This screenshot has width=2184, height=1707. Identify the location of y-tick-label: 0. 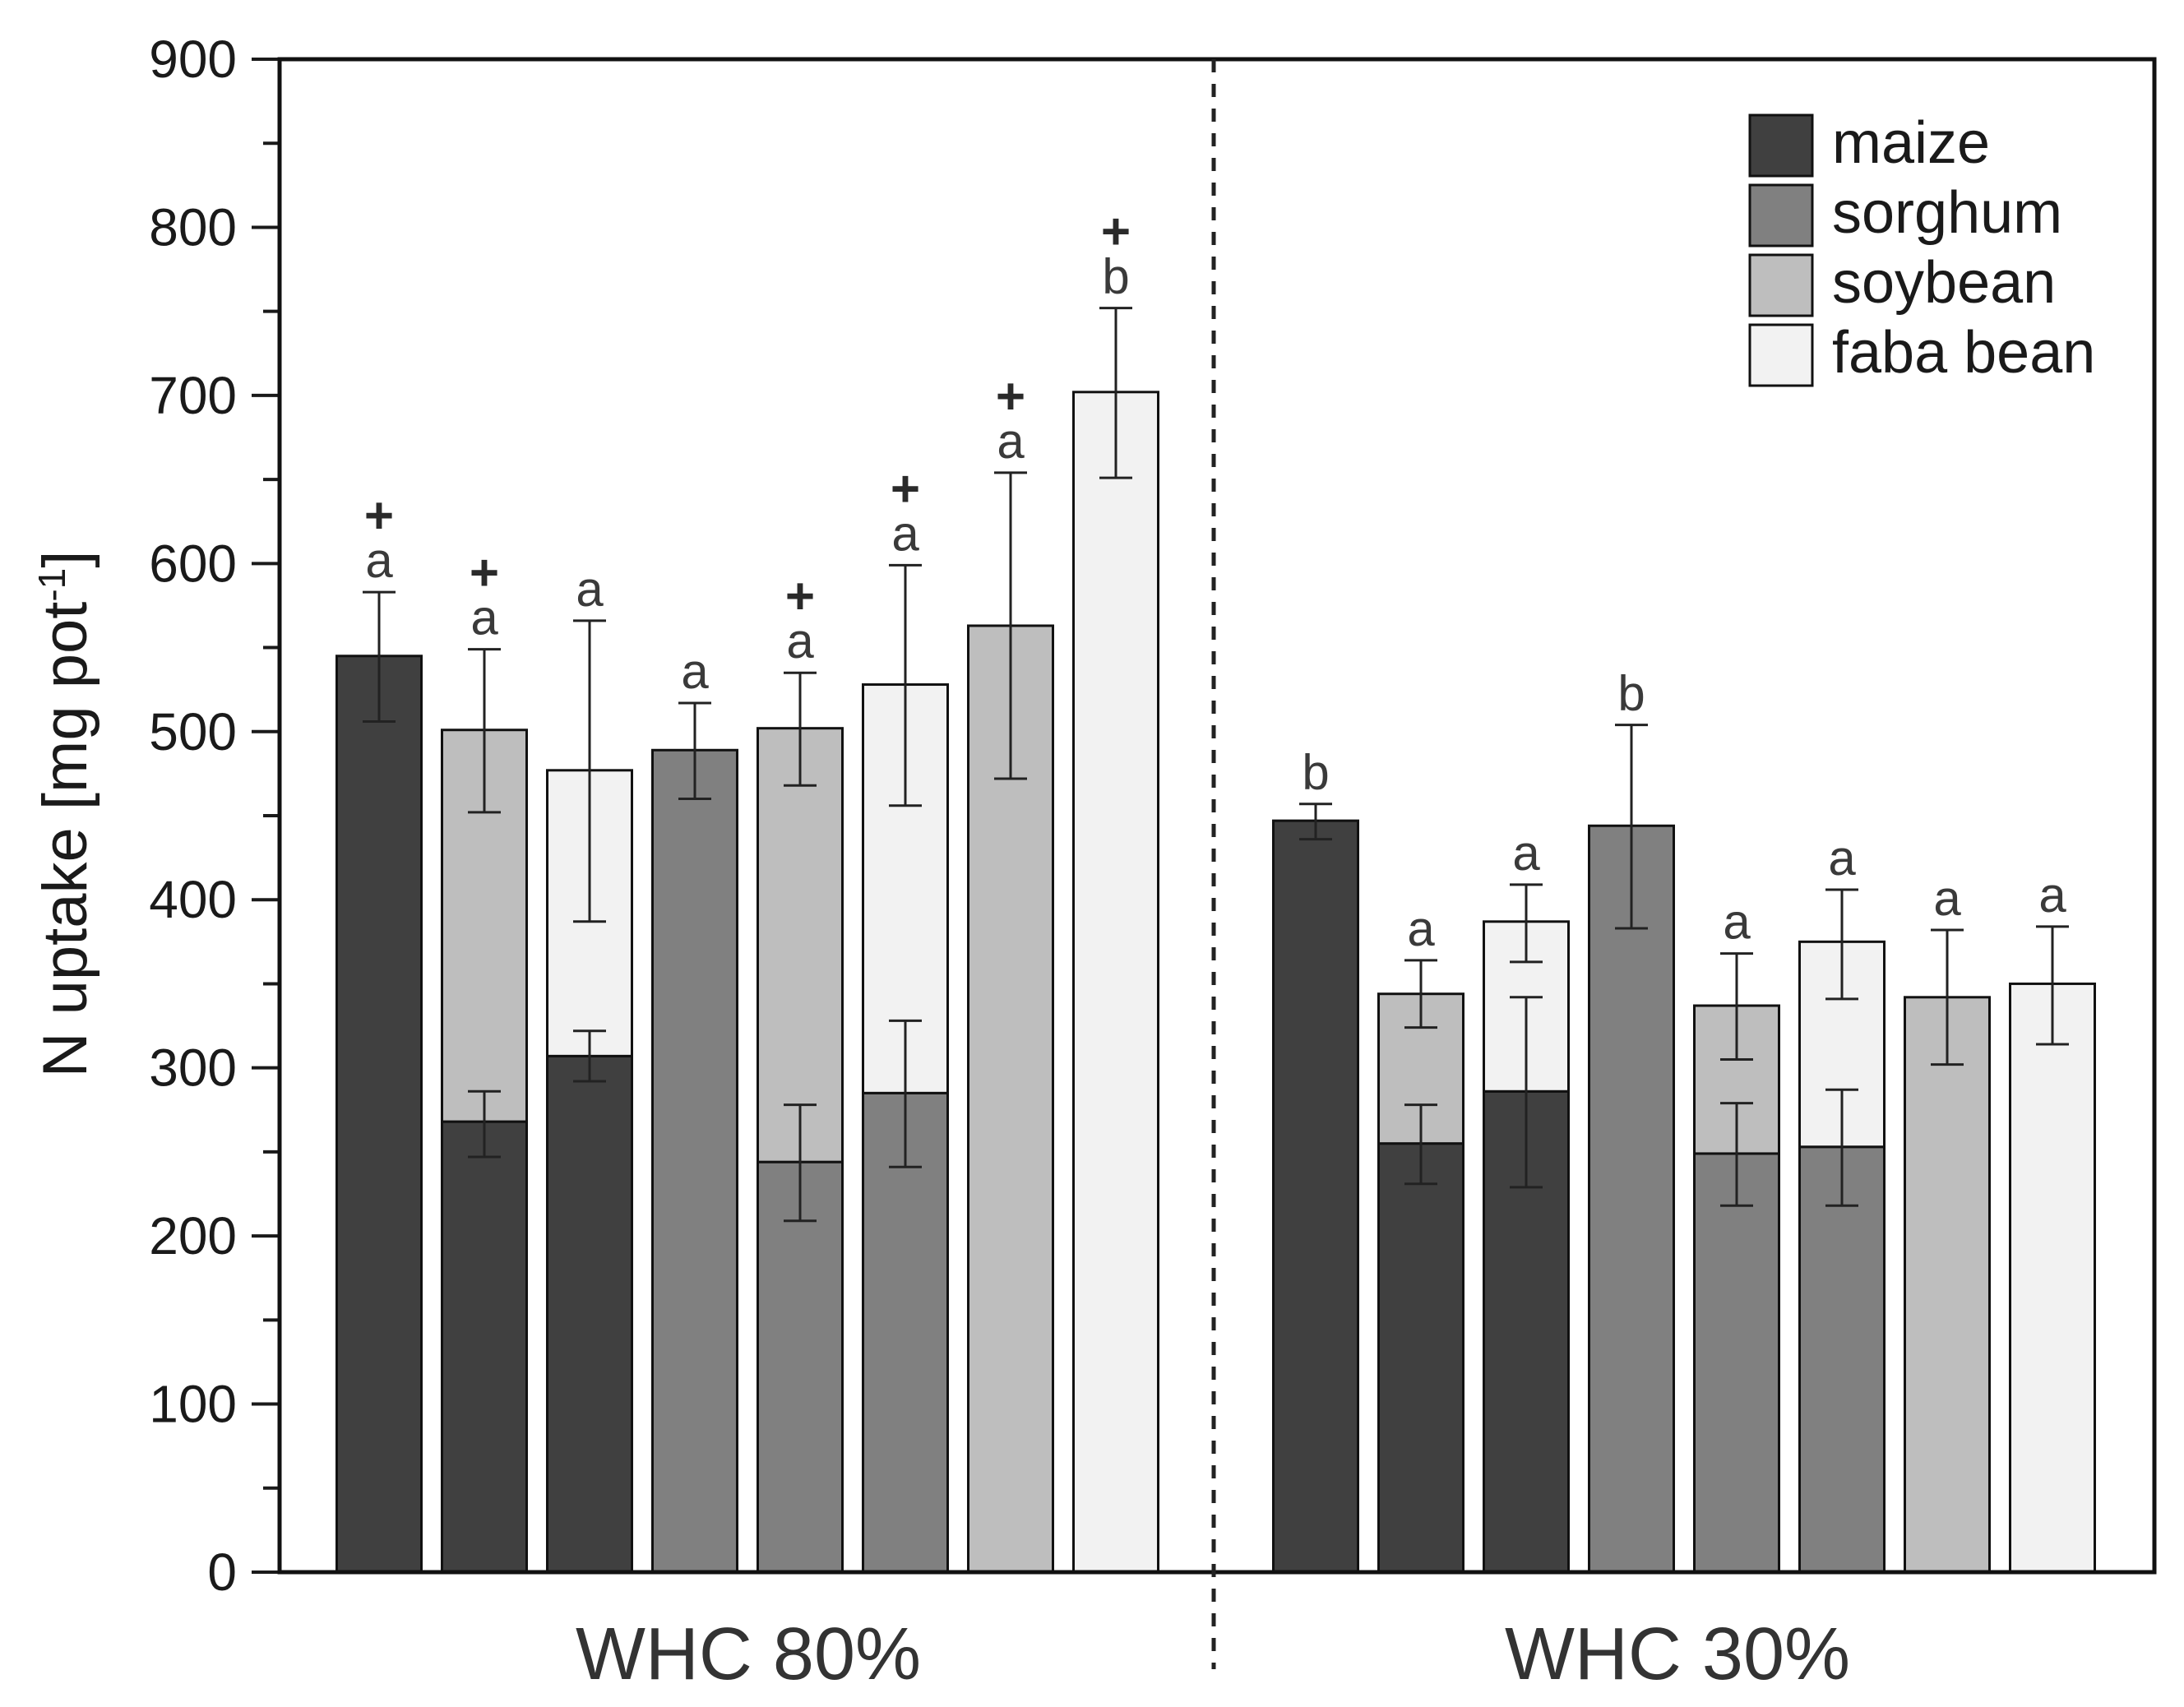
(222, 1573).